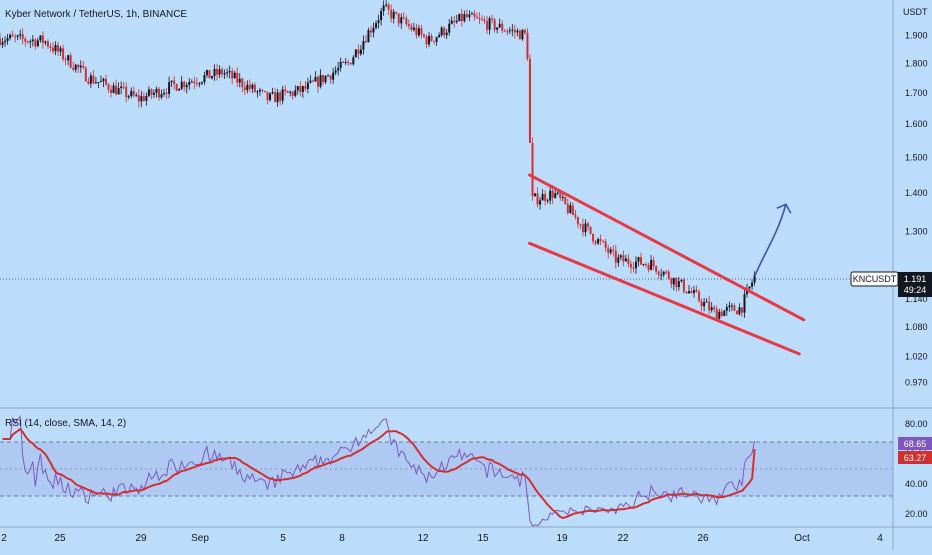 This screenshot has width=932, height=555. I want to click on lower-channel-line, so click(664, 298).